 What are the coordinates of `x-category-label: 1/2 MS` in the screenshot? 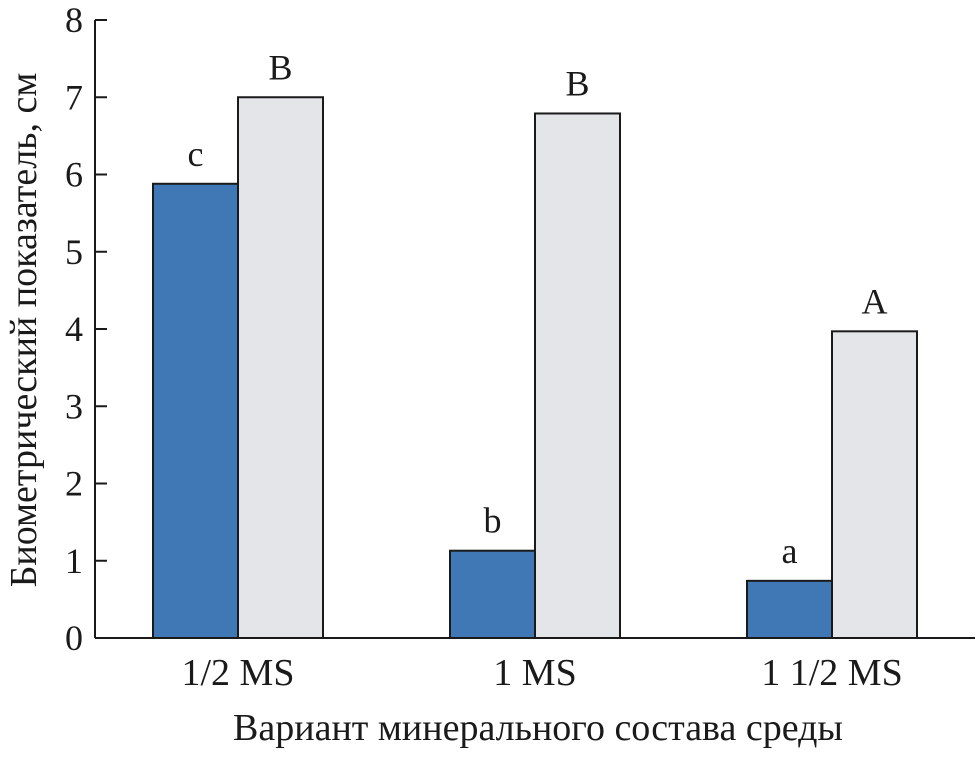 It's located at (238, 673).